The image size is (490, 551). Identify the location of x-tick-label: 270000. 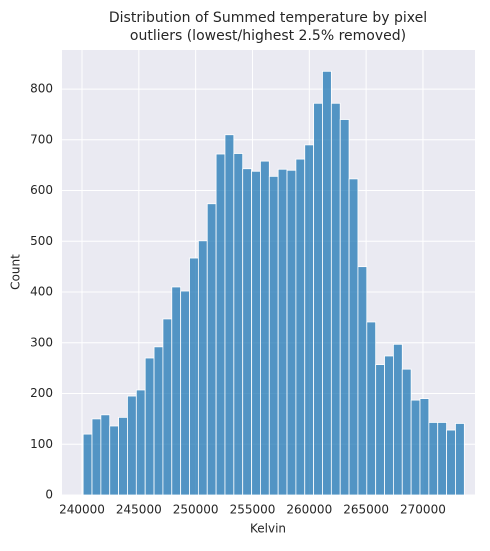
(423, 510).